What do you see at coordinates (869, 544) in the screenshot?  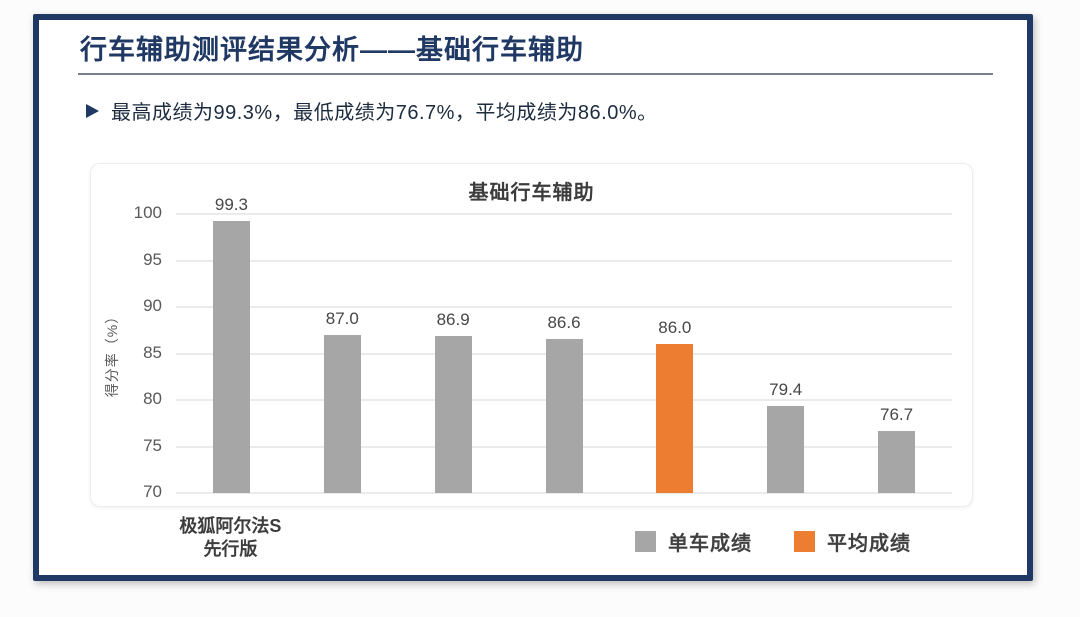 I see `legend-label: 平均成绩` at bounding box center [869, 544].